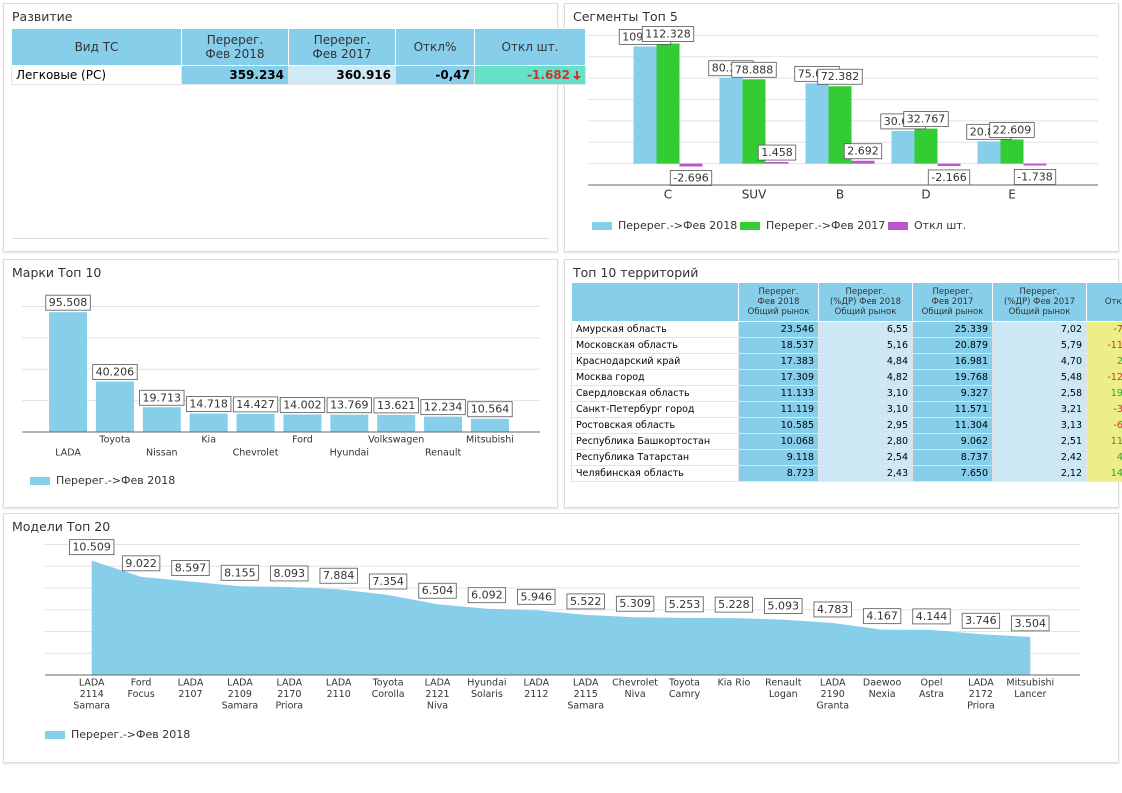 This screenshot has width=1122, height=793. What do you see at coordinates (1071, 473) in the screenshot?
I see `cell-text: 2,12` at bounding box center [1071, 473].